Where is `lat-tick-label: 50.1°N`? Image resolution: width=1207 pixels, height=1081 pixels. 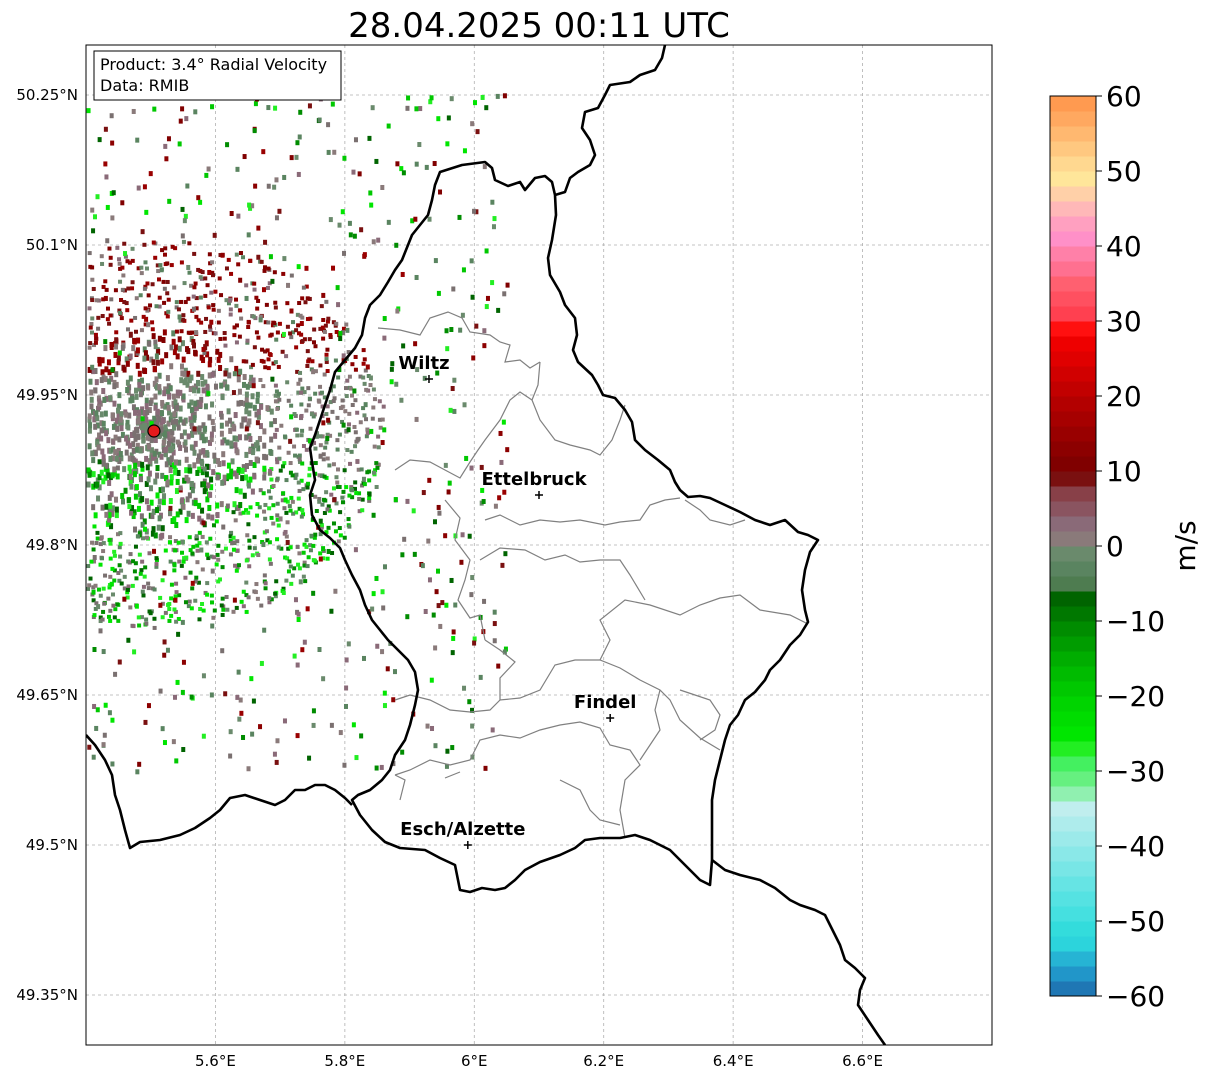
lat-tick-label: 50.1°N is located at coordinates (52, 245).